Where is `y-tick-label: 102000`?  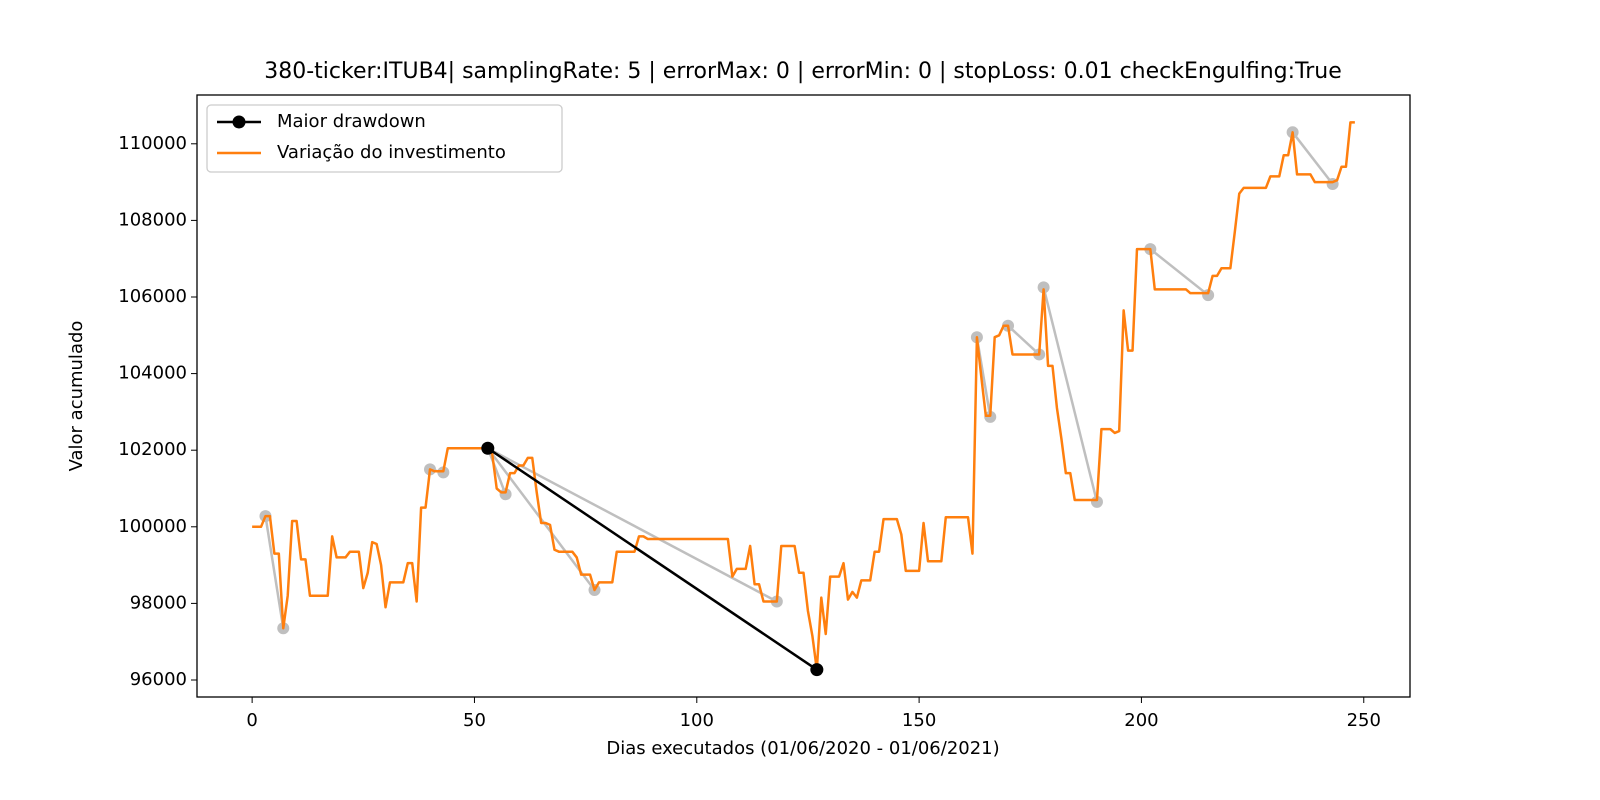
y-tick-label: 102000 is located at coordinates (152, 449).